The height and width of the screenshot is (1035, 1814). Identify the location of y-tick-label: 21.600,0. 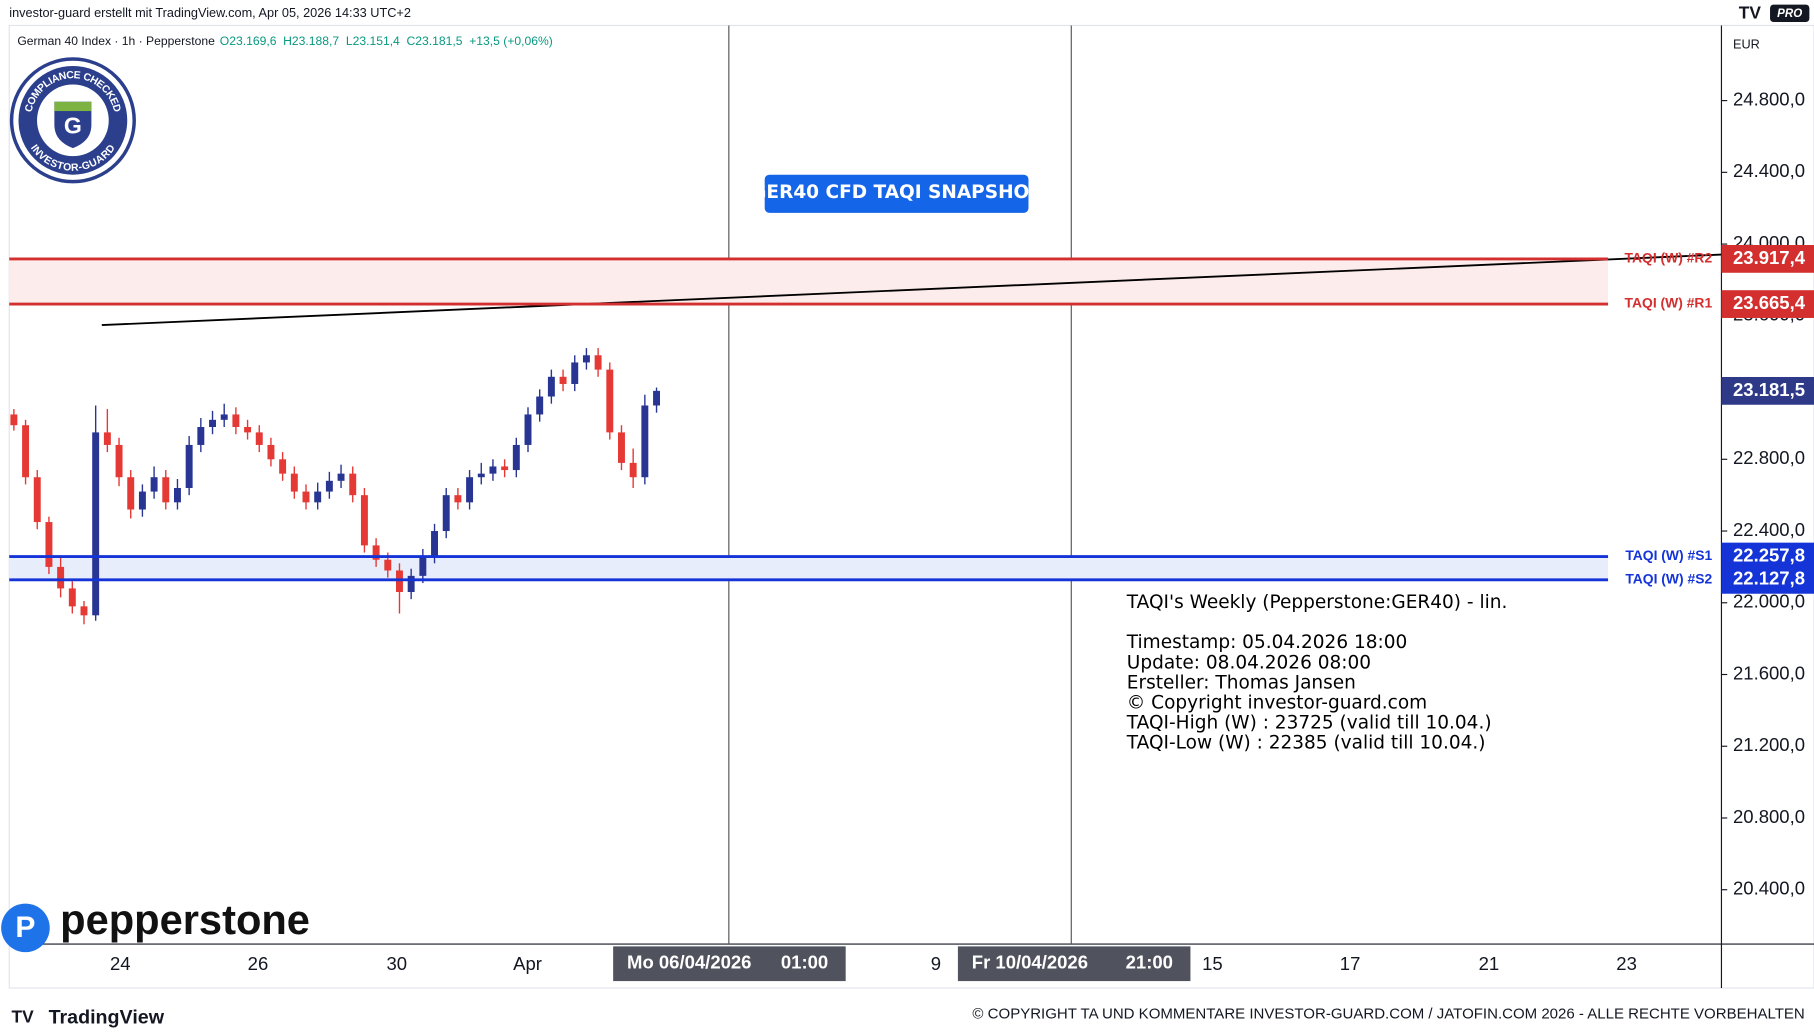
(1769, 672).